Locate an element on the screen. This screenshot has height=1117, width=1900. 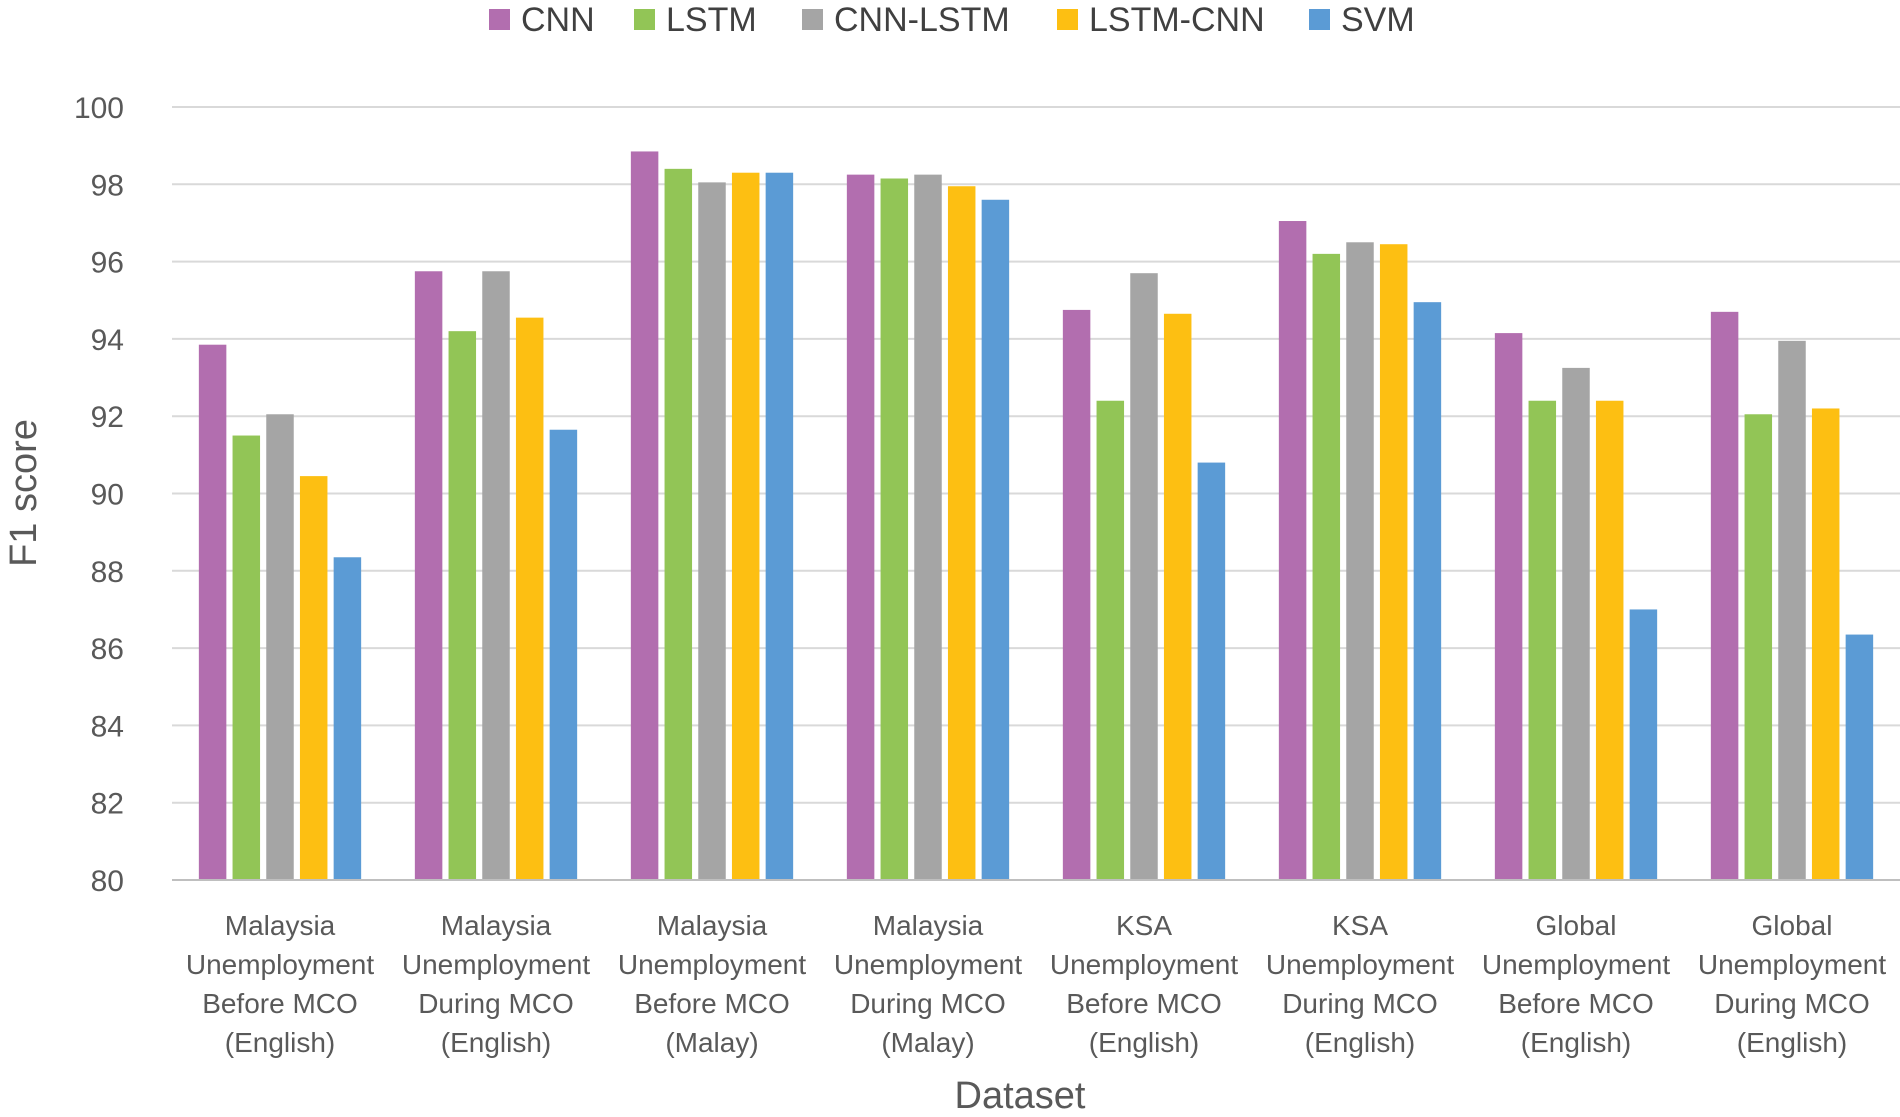
y-tick-label: 80 is located at coordinates (107, 881).